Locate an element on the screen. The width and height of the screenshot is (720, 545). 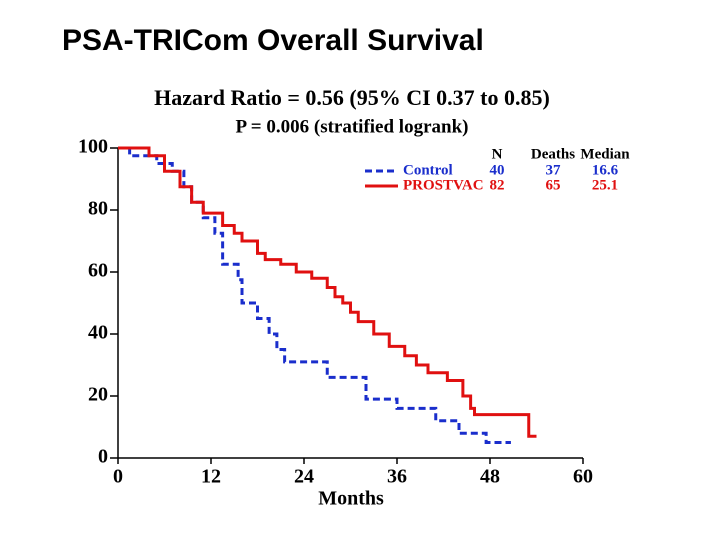
x-tick-label: 48 is located at coordinates (490, 477).